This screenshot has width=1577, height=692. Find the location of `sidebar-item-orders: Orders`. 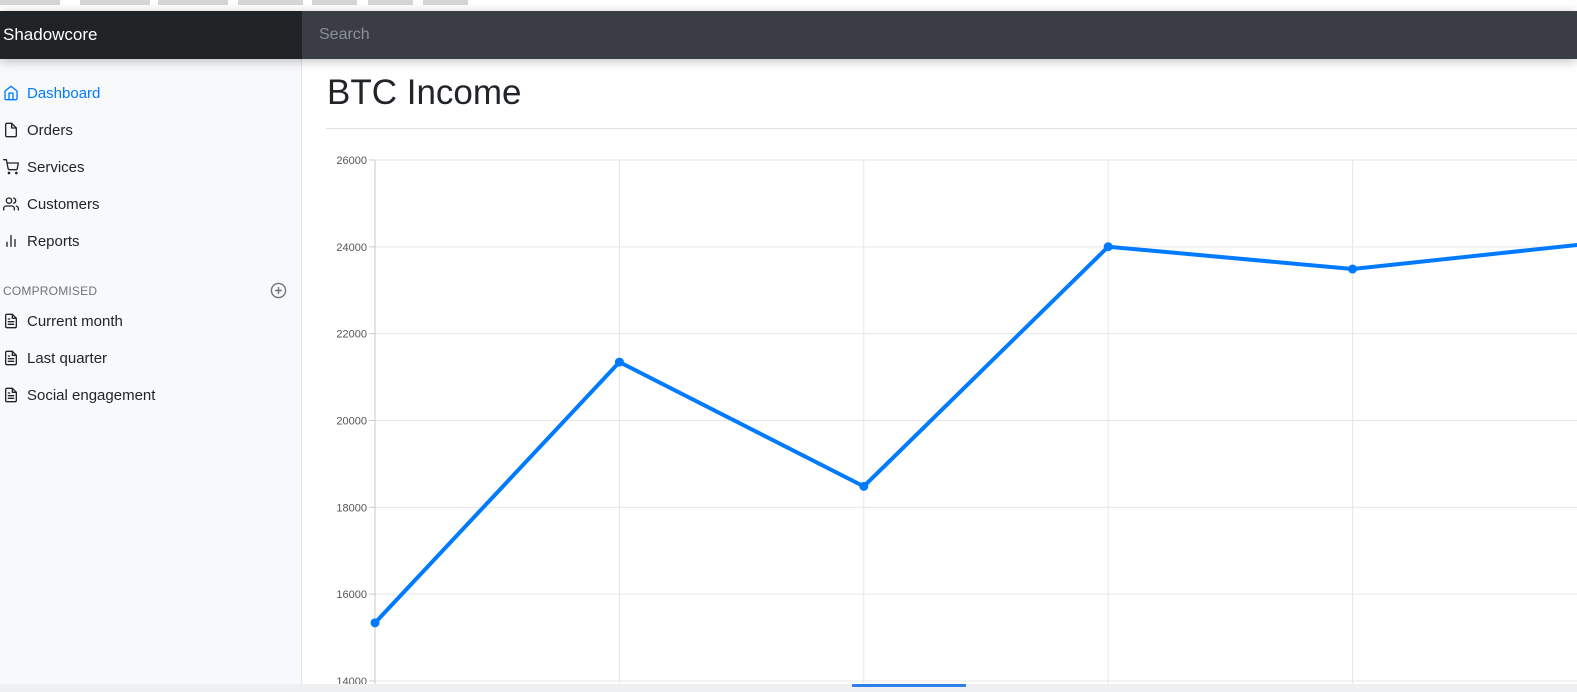

sidebar-item-orders: Orders is located at coordinates (150, 130).